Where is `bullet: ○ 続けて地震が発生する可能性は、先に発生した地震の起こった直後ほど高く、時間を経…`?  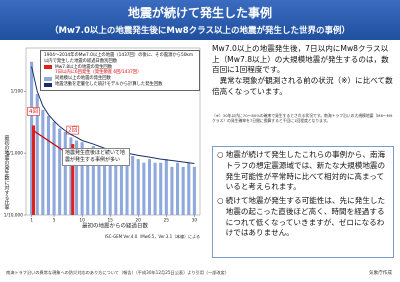 bullet: ○ 続けて地震が発生する可能性は、先に発生した地震の起こった直後ほど高く、時間を経… is located at coordinates (303, 217).